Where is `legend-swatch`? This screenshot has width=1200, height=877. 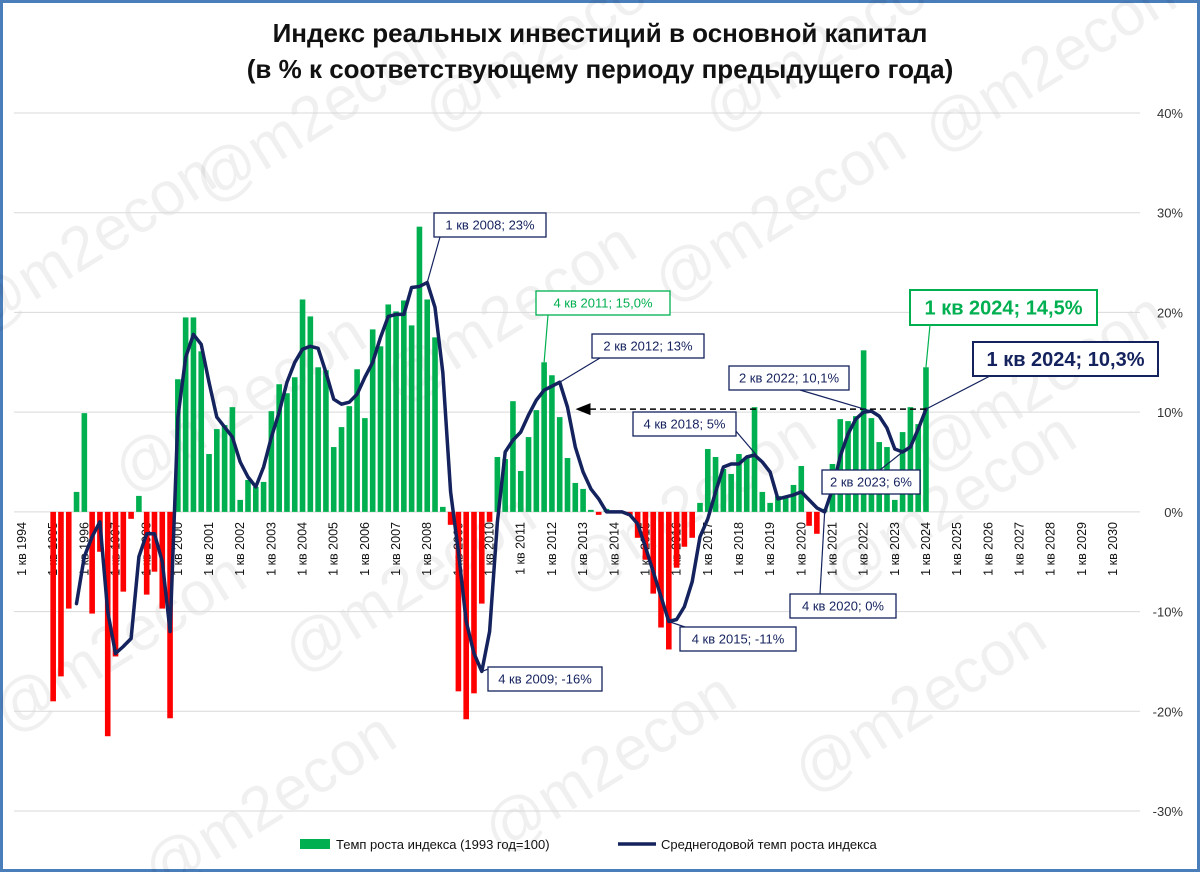 legend-swatch is located at coordinates (315, 844).